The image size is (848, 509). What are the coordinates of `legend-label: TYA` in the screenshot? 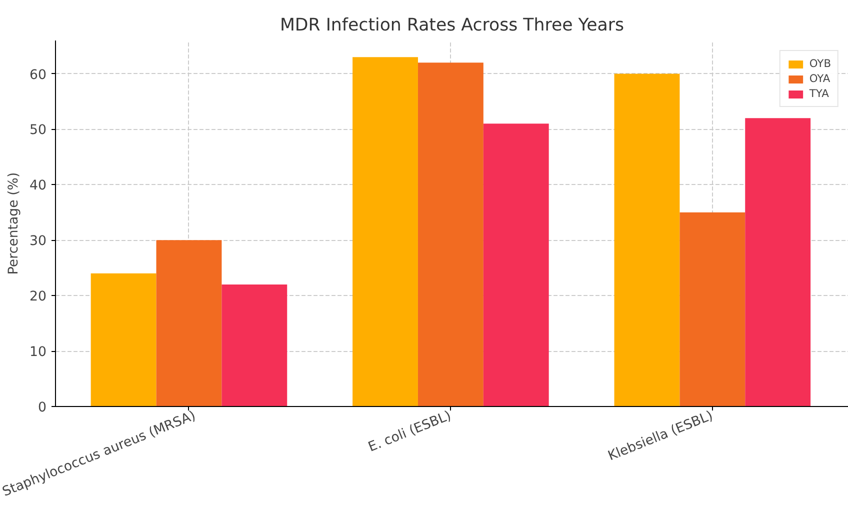 It's located at (819, 93).